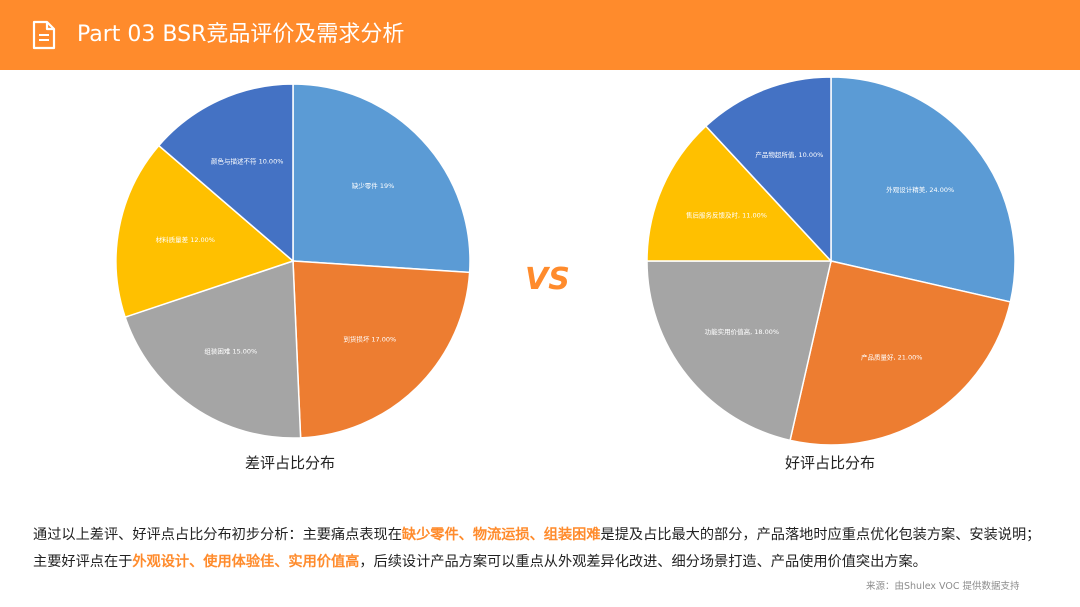  I want to click on page-title: Part 03 BSR竞品评价及需求分析, so click(241, 34).